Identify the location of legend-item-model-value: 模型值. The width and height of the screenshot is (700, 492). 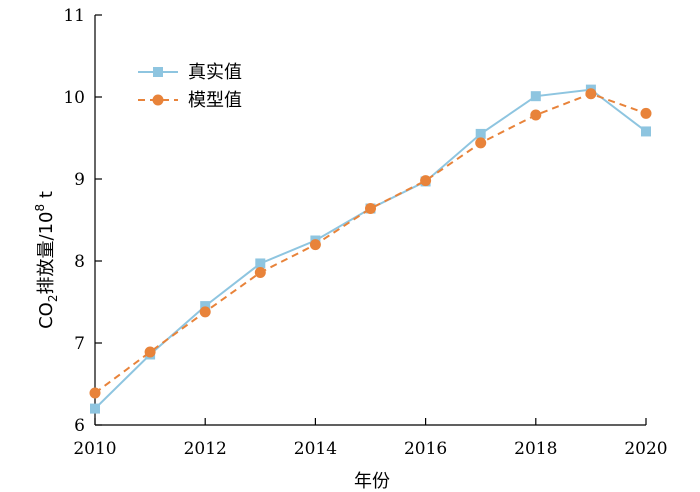
(190, 100).